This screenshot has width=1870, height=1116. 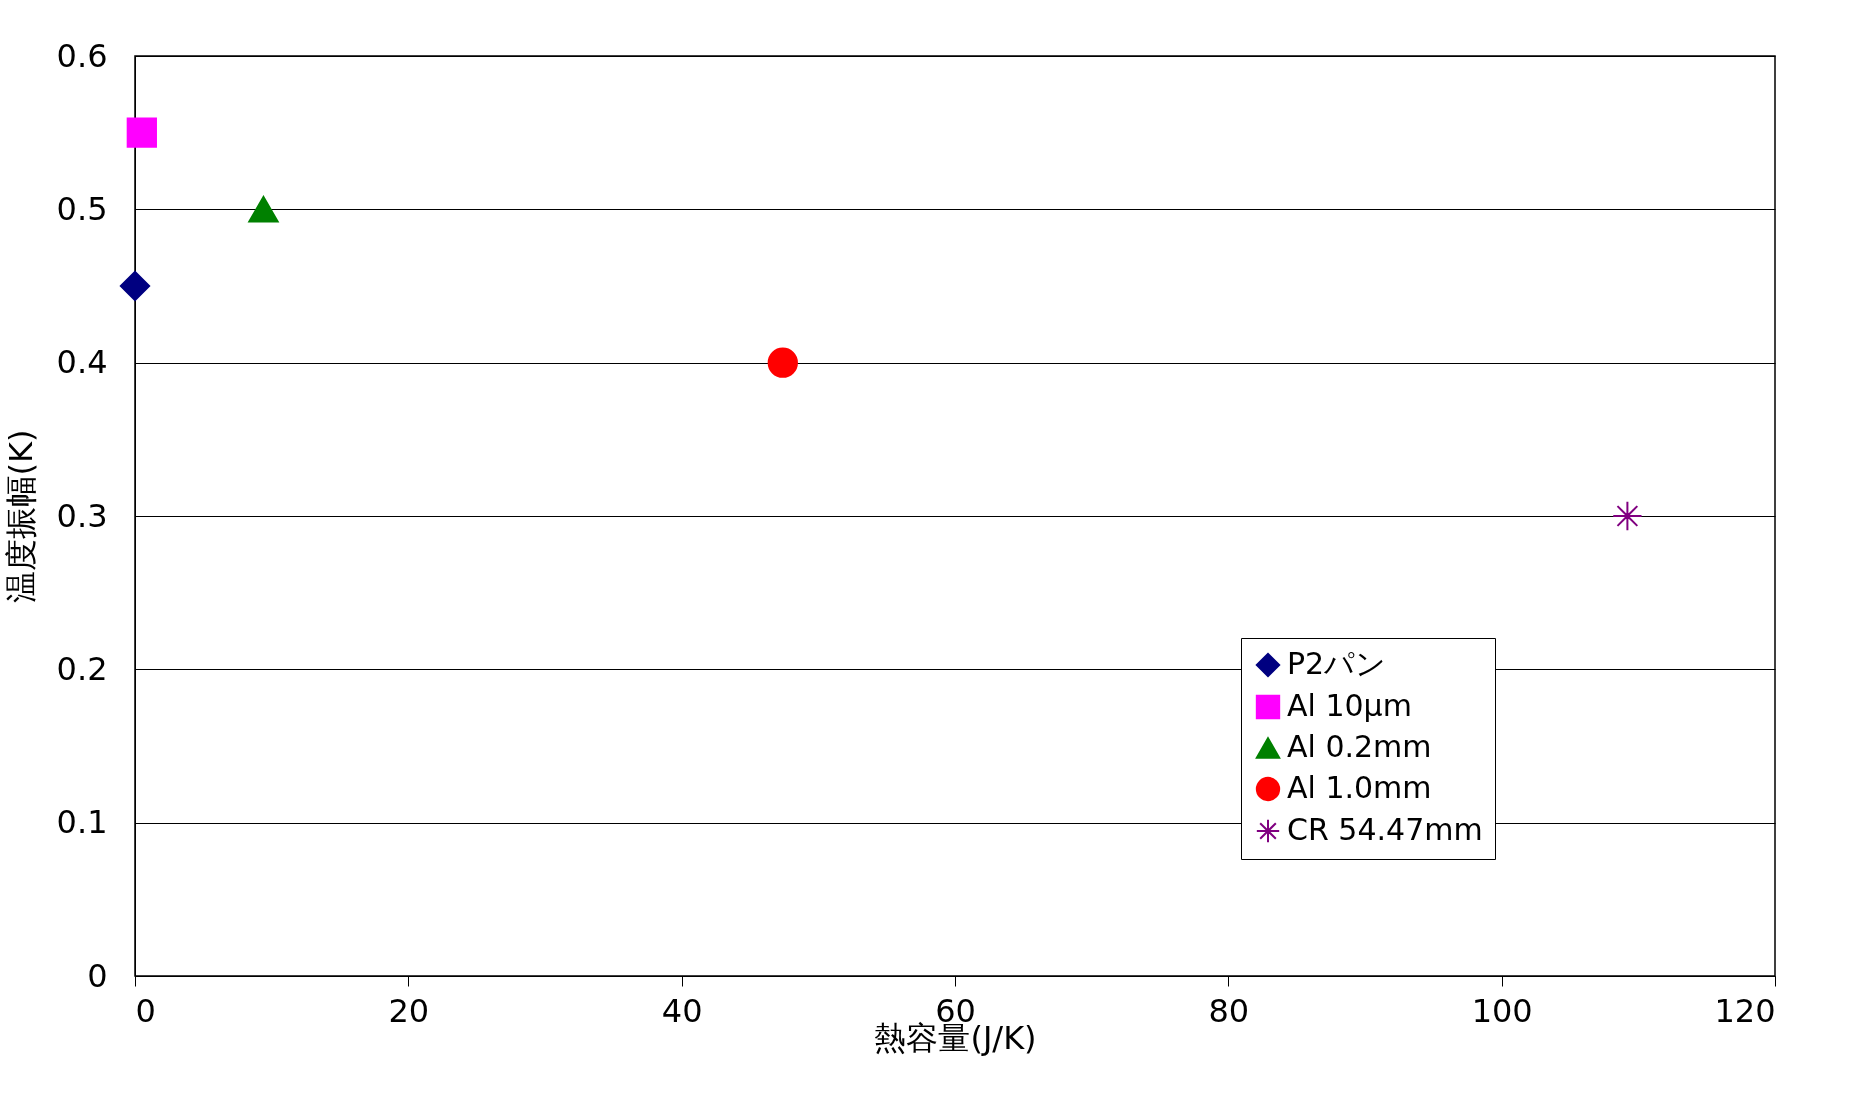 I want to click on x-tick-label: 100, so click(x=1502, y=1010).